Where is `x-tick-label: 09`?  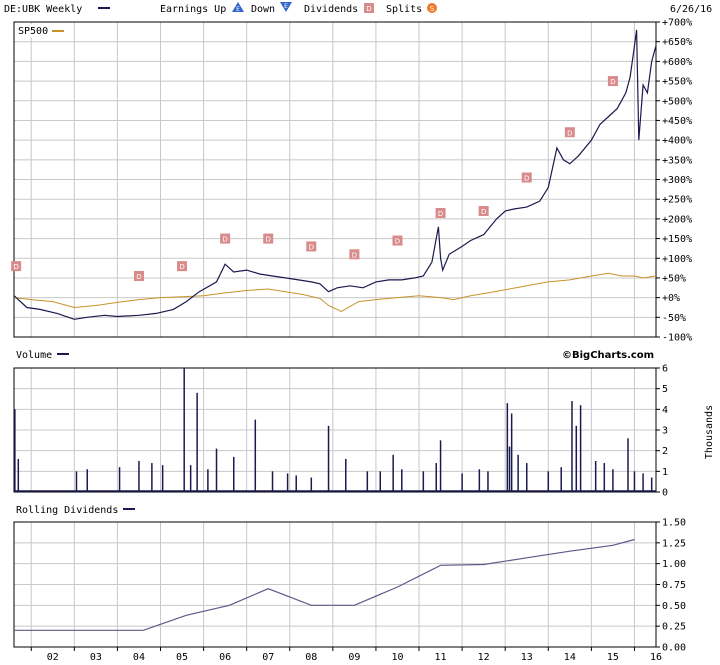 x-tick-label: 09 is located at coordinates (354, 657).